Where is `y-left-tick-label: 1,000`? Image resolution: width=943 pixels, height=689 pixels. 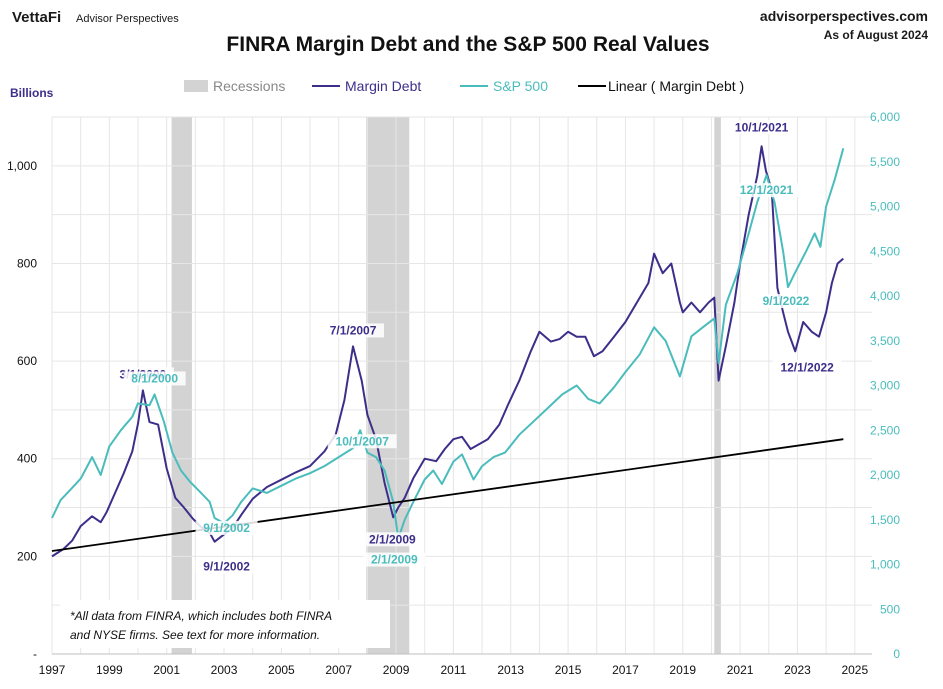 y-left-tick-label: 1,000 is located at coordinates (22, 166).